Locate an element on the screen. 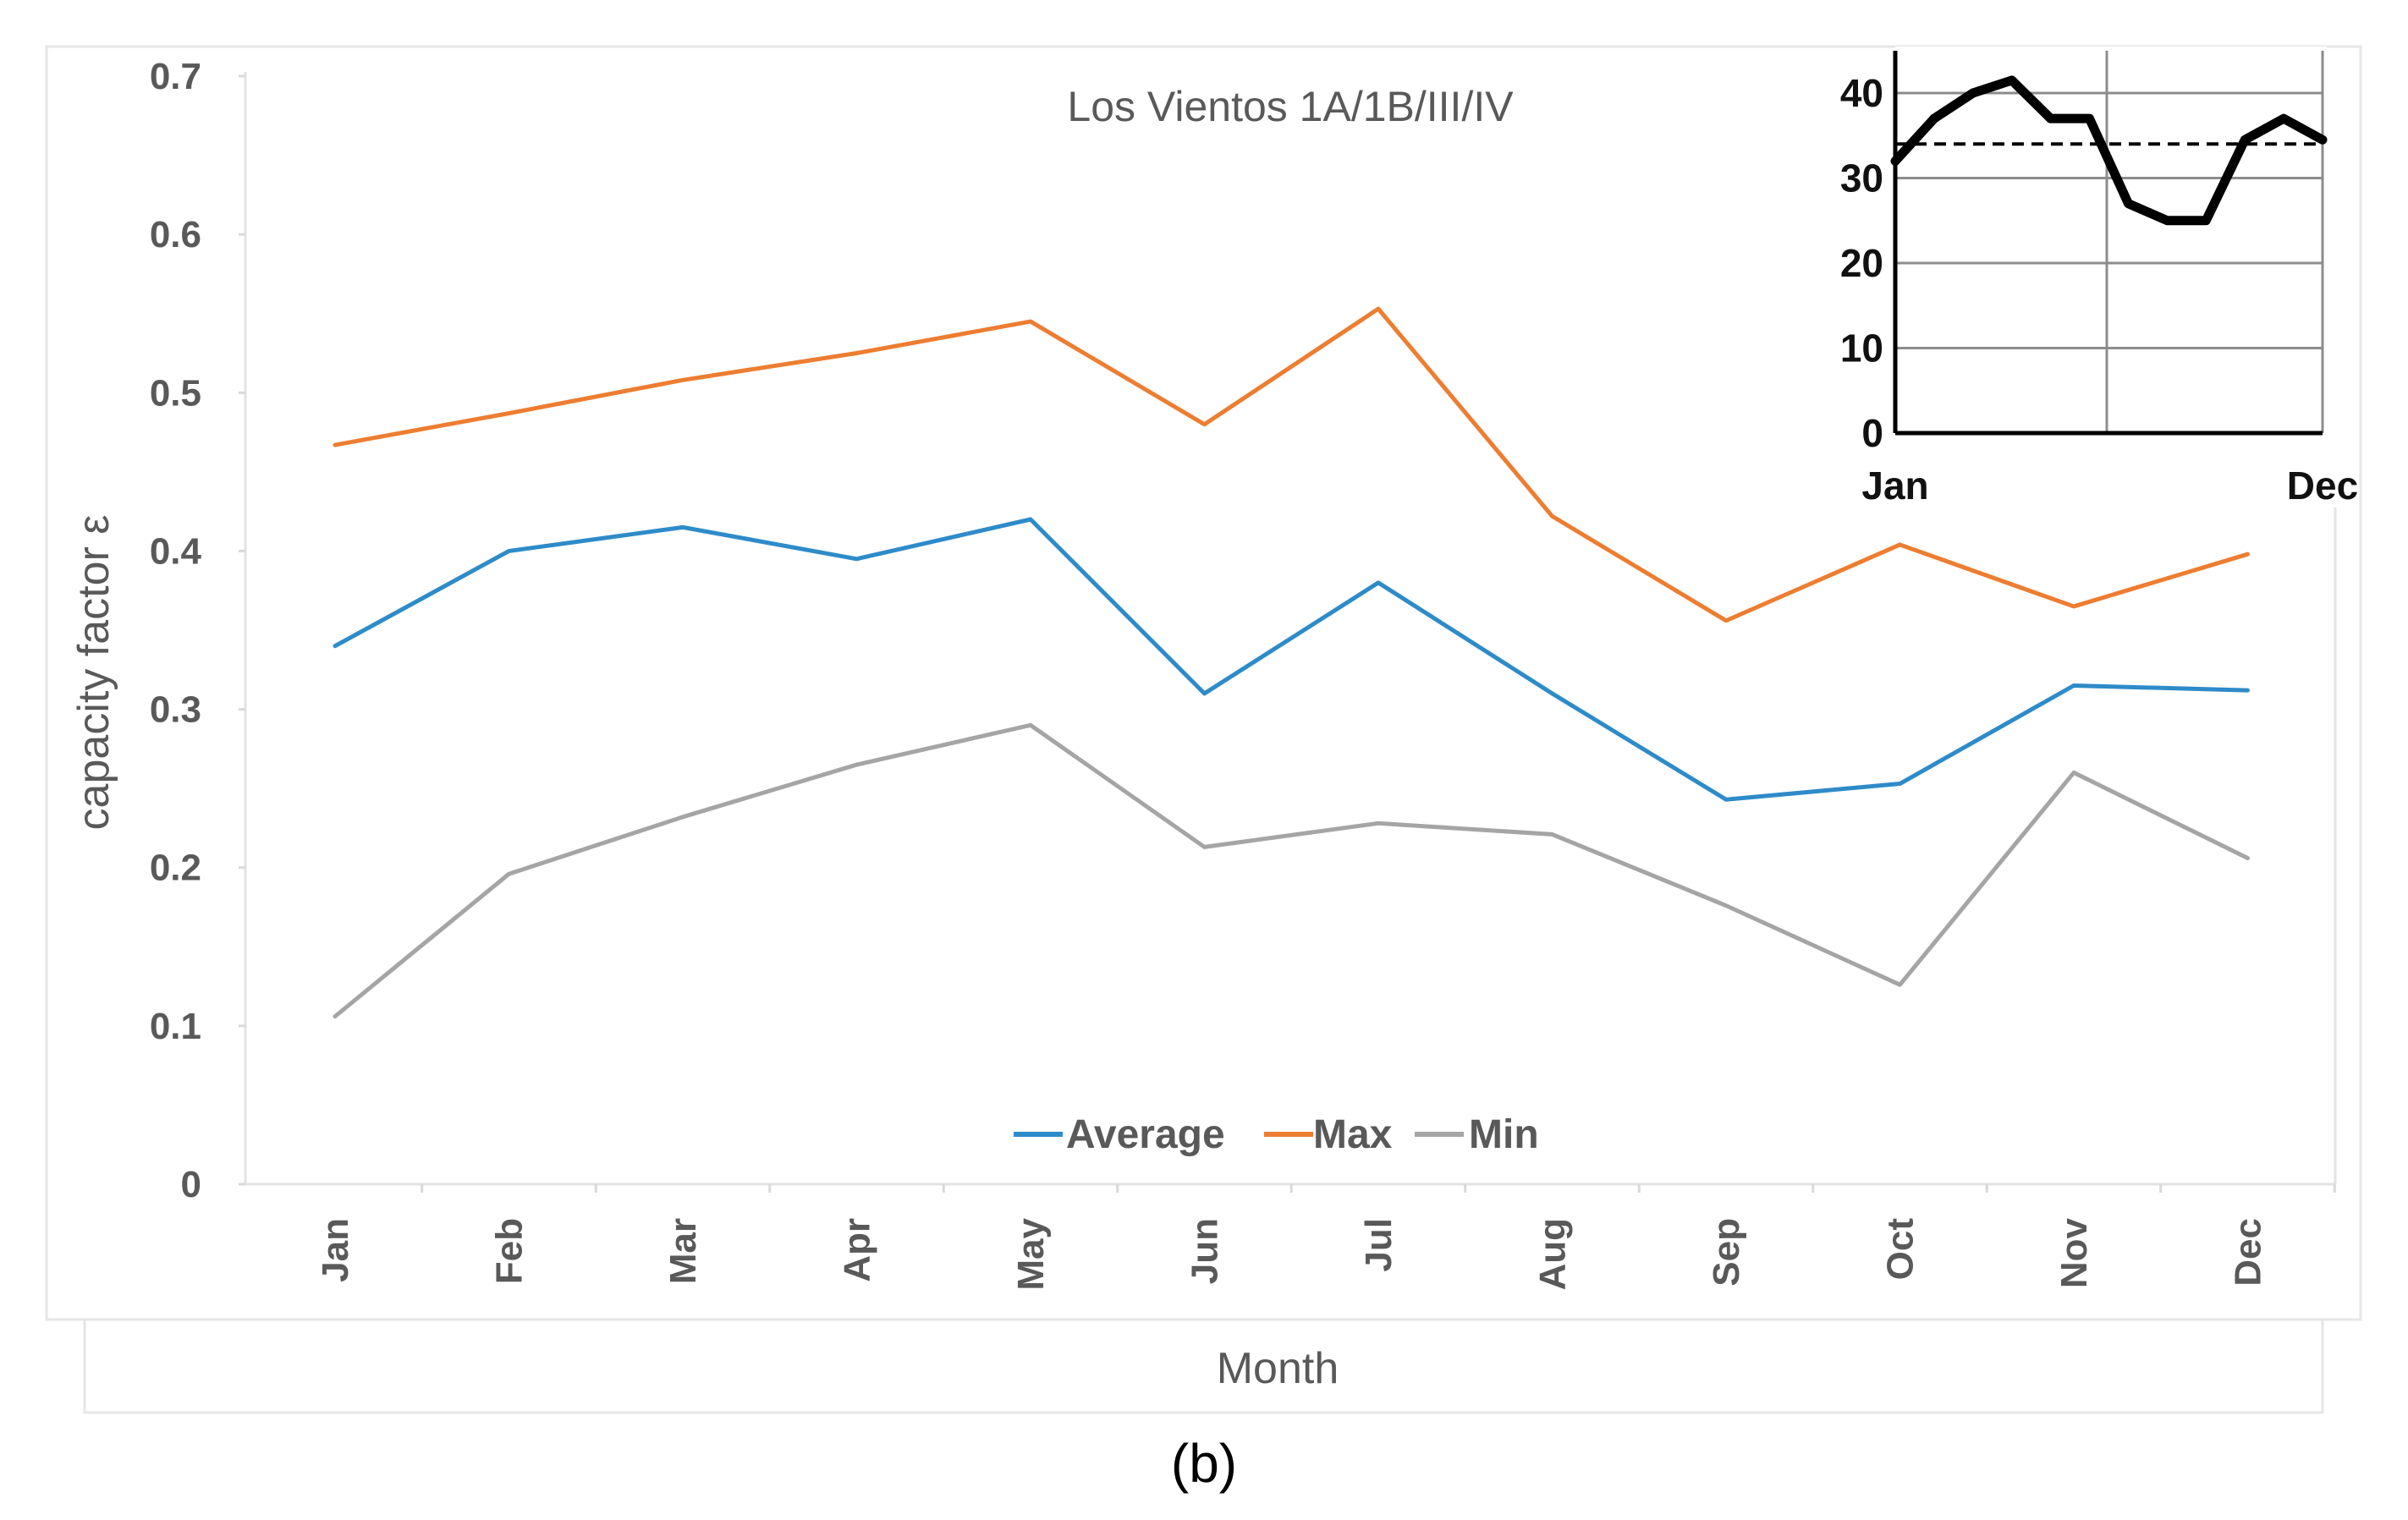  x-tick-label: Mar is located at coordinates (683, 1251).